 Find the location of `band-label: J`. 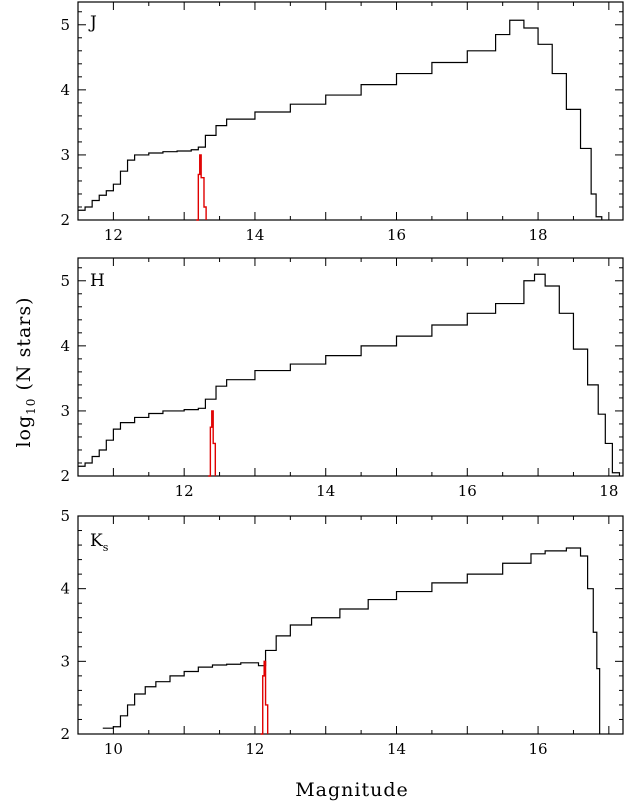

band-label: J is located at coordinates (92, 23).